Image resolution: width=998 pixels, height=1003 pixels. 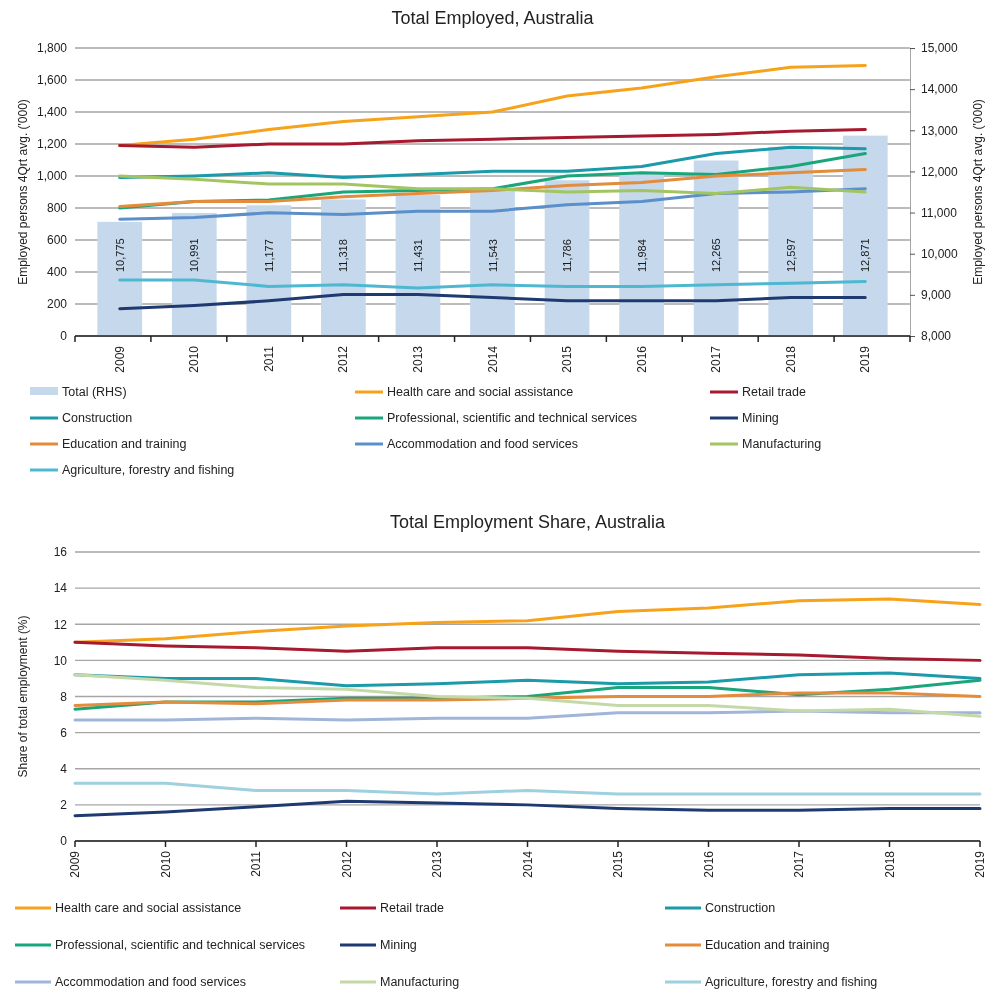 What do you see at coordinates (790, 255) in the screenshot?
I see `data-label: 12,597` at bounding box center [790, 255].